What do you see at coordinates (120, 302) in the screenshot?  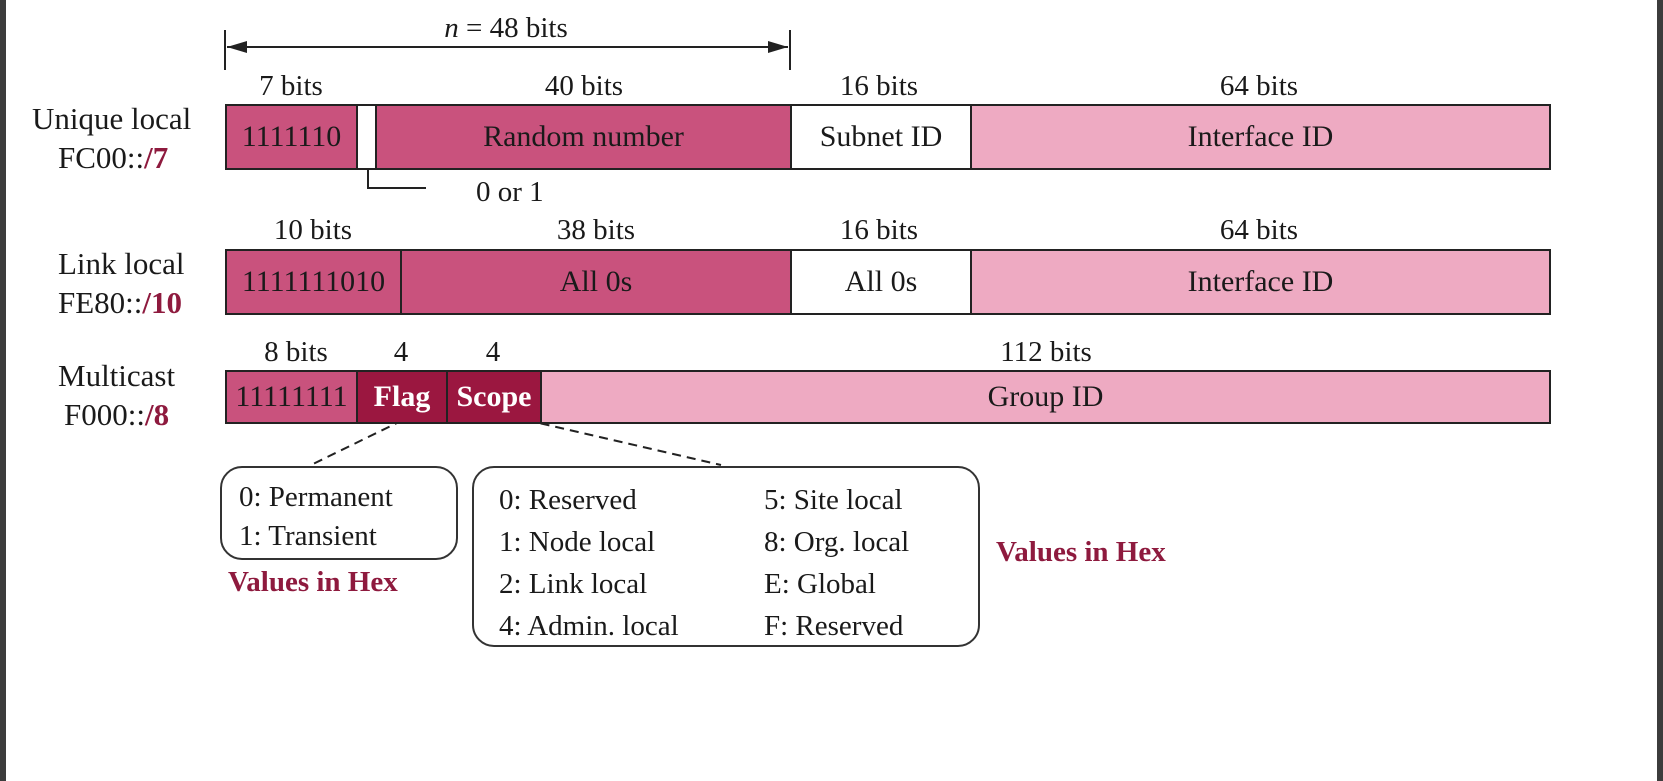 I see `row-prefix-link-local: FE80::/10` at bounding box center [120, 302].